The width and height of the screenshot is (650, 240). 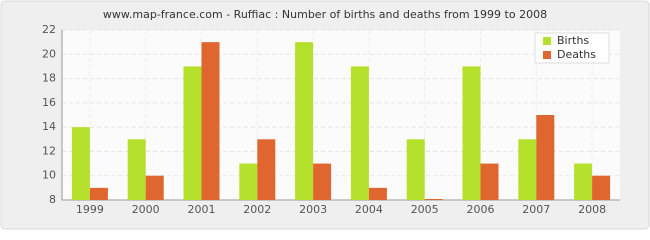 I want to click on y-tick-label: 10, so click(x=49, y=175).